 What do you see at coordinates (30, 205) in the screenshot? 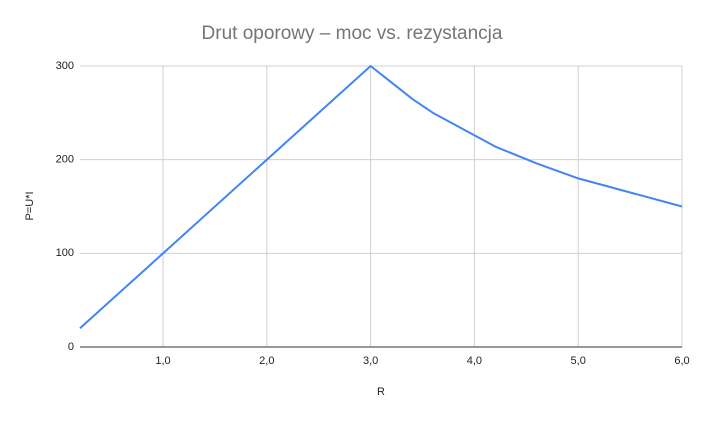
I see `y-axis-label: P=U*I` at bounding box center [30, 205].